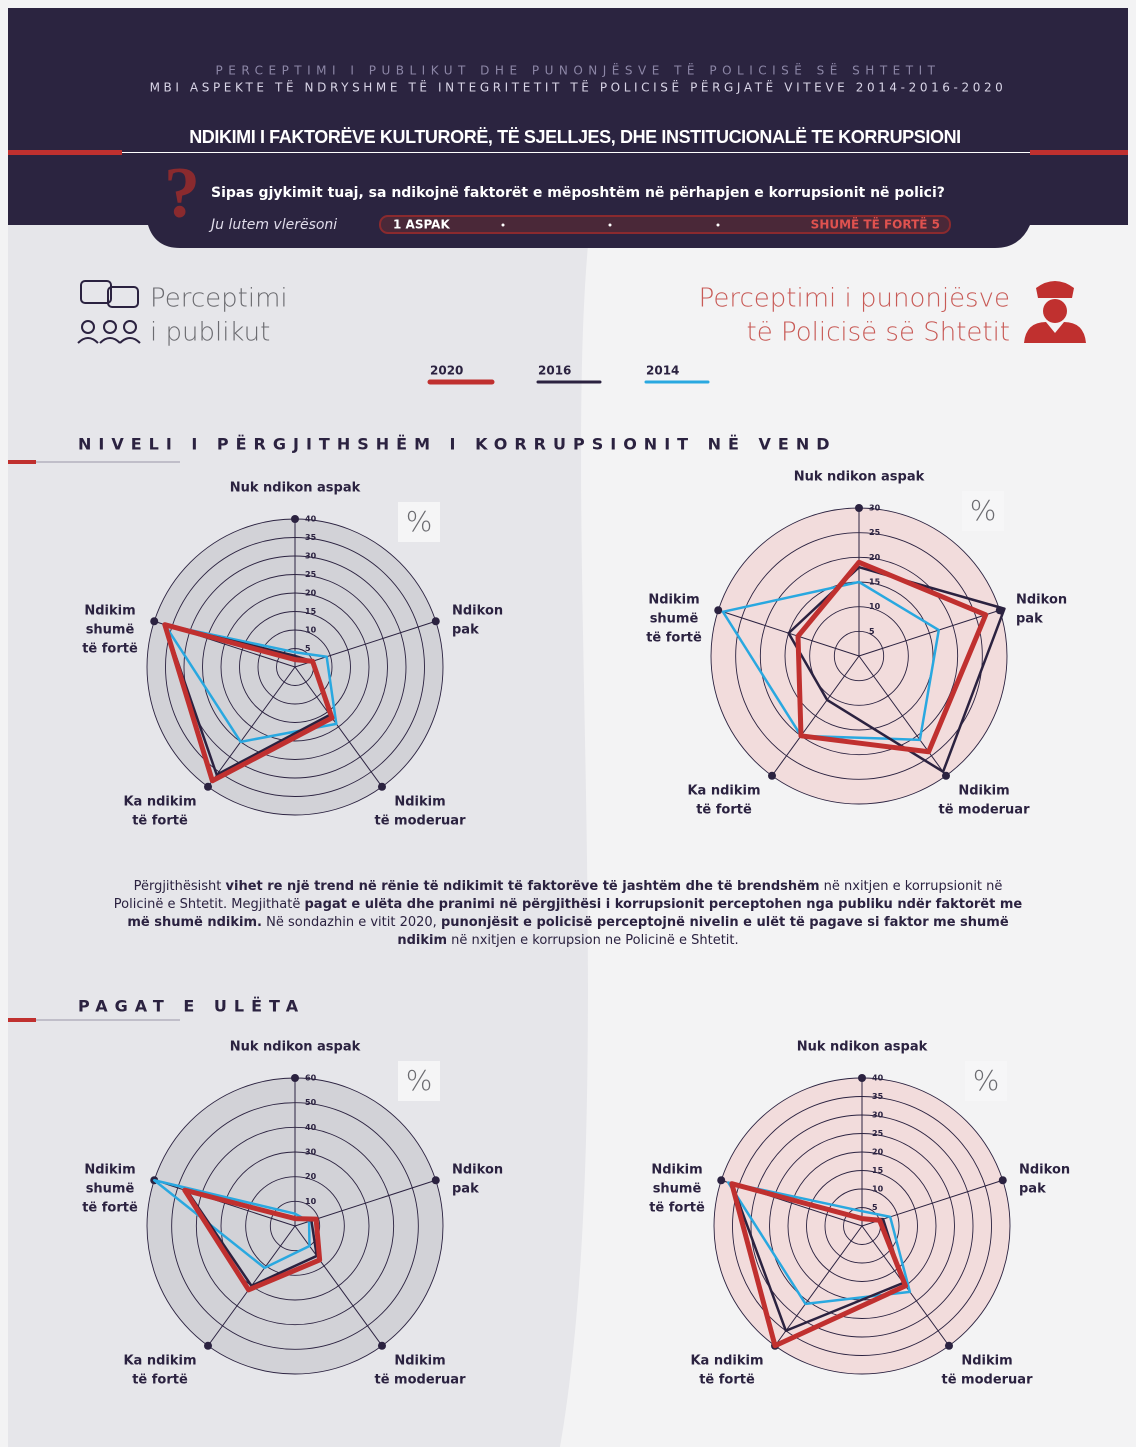  What do you see at coordinates (421, 225) in the screenshot?
I see `scale-min: 1 ASPAK` at bounding box center [421, 225].